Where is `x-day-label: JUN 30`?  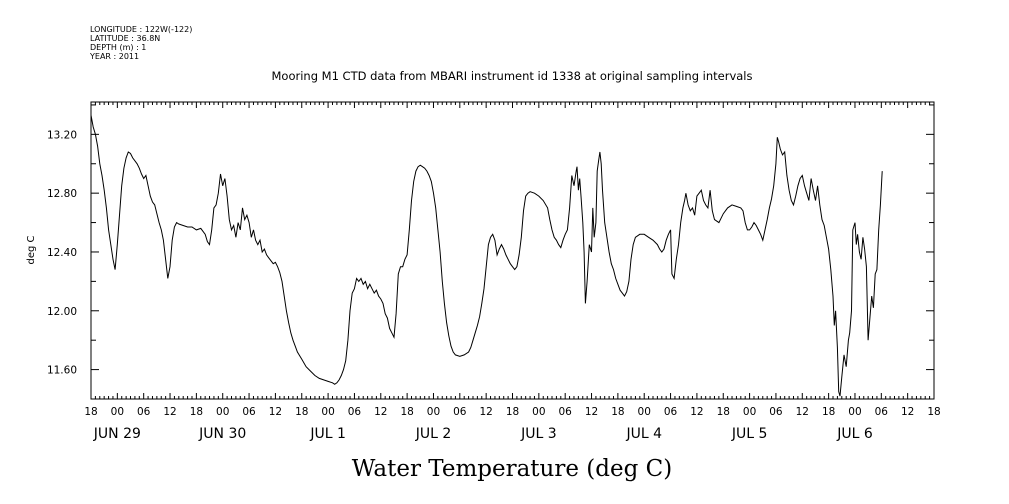
x-day-label: JUN 30 is located at coordinates (222, 434).